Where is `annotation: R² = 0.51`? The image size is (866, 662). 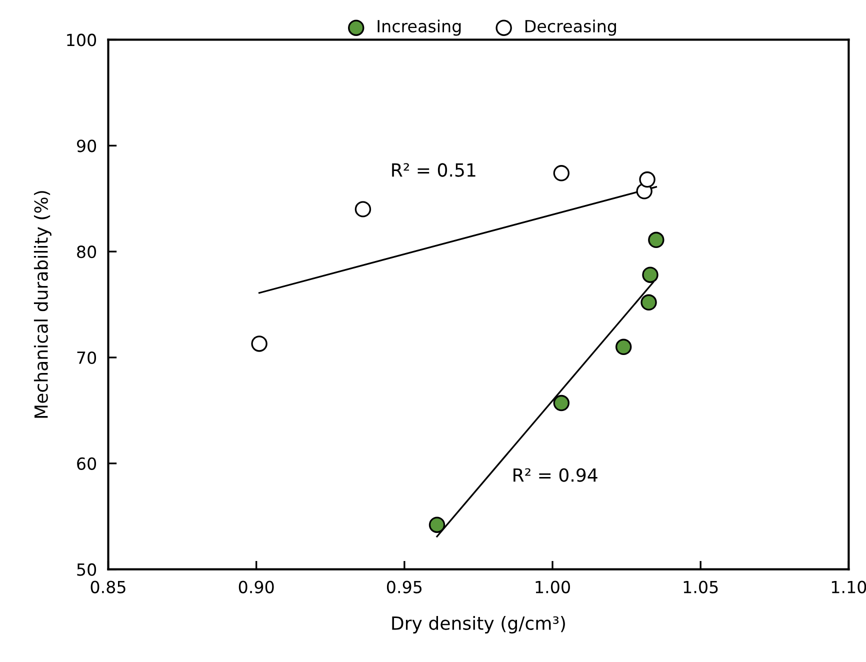 annotation: R² = 0.51 is located at coordinates (434, 170).